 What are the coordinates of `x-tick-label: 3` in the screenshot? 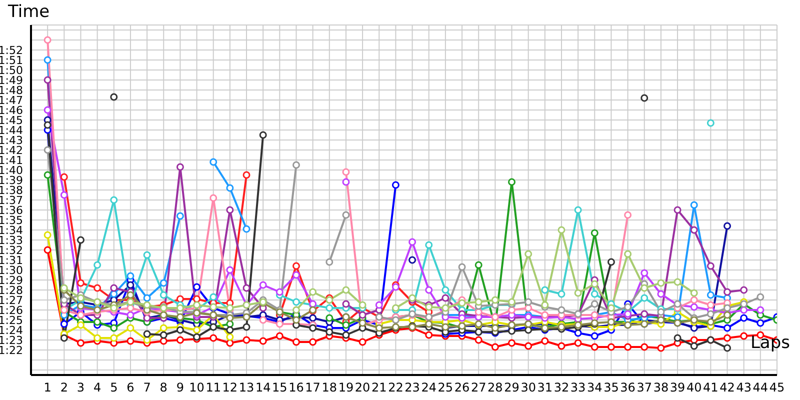 It's located at (80, 387).